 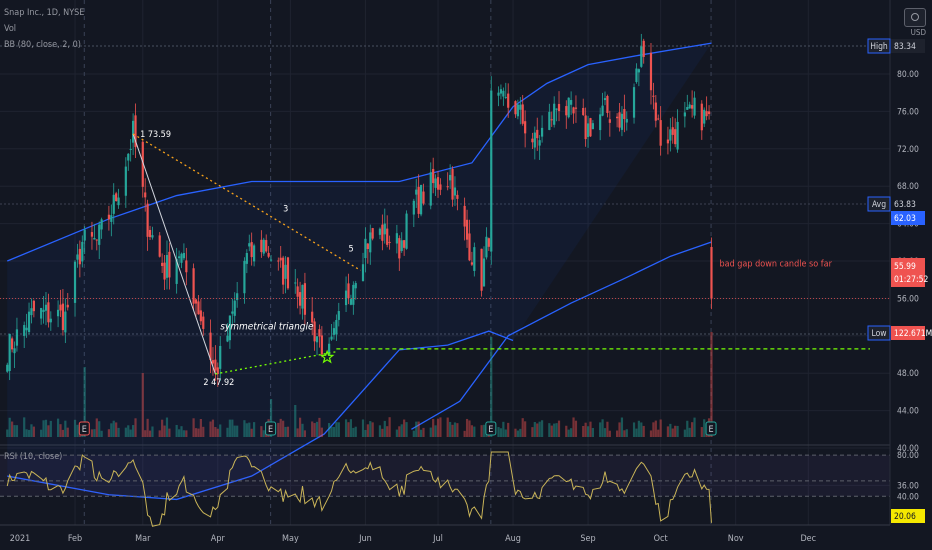 I want to click on time-tick-label: Jul, so click(x=437, y=539).